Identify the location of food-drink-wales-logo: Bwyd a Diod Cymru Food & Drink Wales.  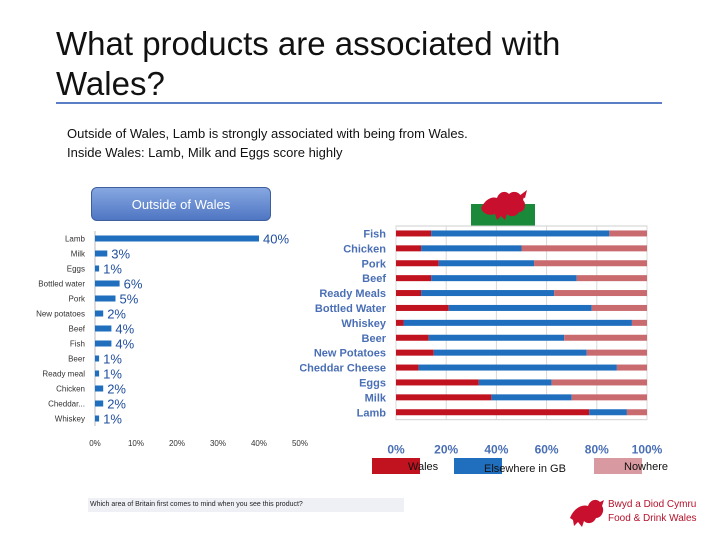
(641, 513).